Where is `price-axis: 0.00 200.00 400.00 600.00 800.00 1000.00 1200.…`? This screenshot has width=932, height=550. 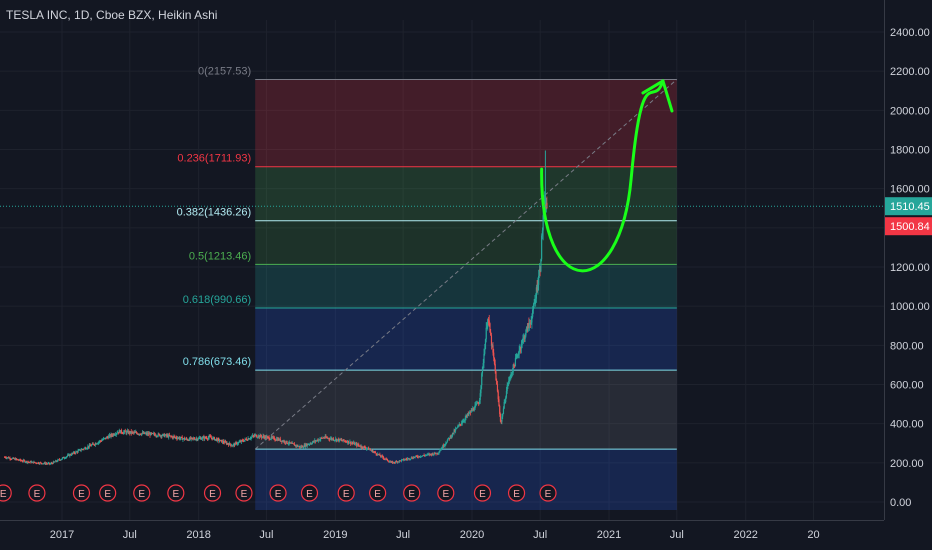 price-axis: 0.00 200.00 400.00 600.00 800.00 1000.00 1200.… is located at coordinates (908, 275).